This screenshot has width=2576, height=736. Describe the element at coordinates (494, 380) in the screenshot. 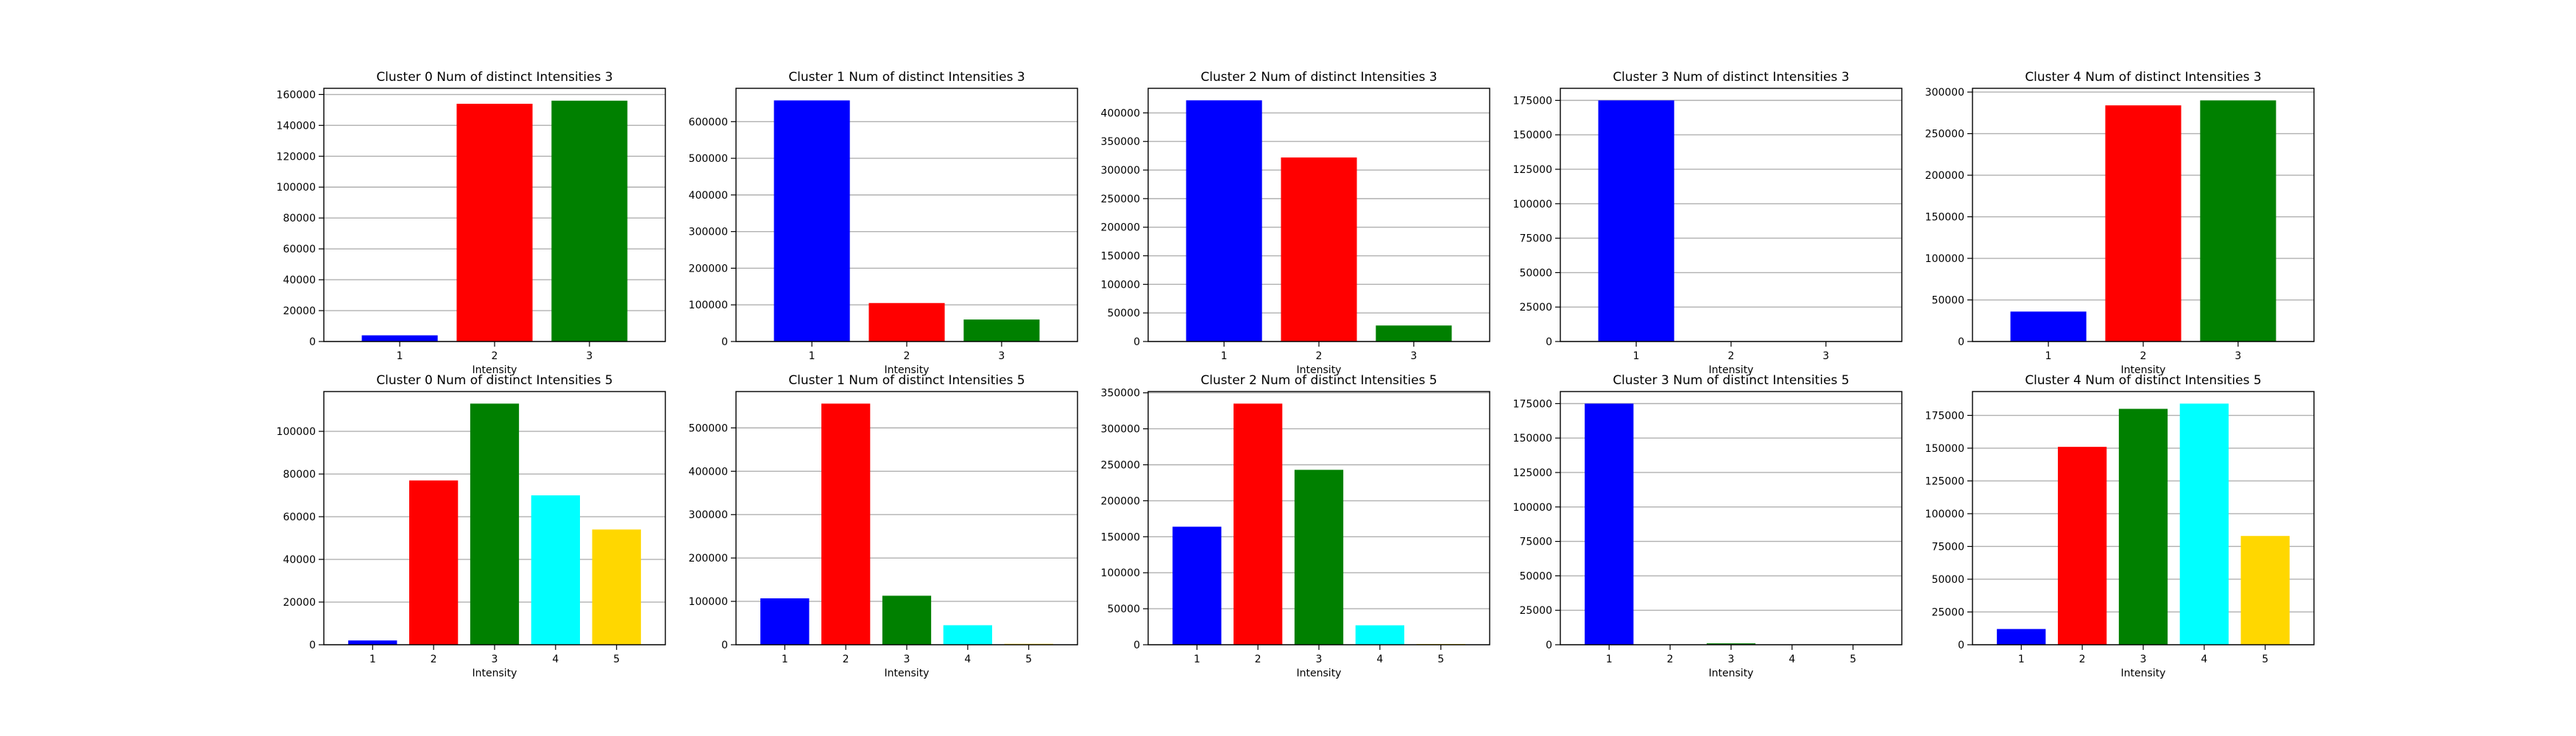

I see `chart-title: Cluster 0 Num of distinct Intensities 5` at that location.